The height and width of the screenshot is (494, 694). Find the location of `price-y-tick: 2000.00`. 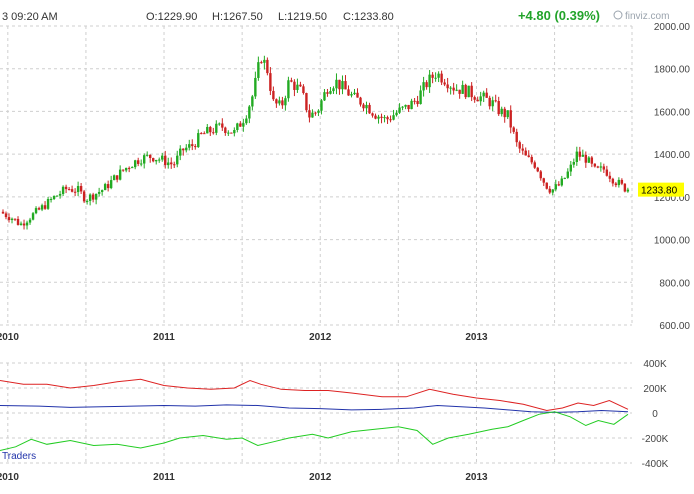

price-y-tick: 2000.00 is located at coordinates (672, 27).